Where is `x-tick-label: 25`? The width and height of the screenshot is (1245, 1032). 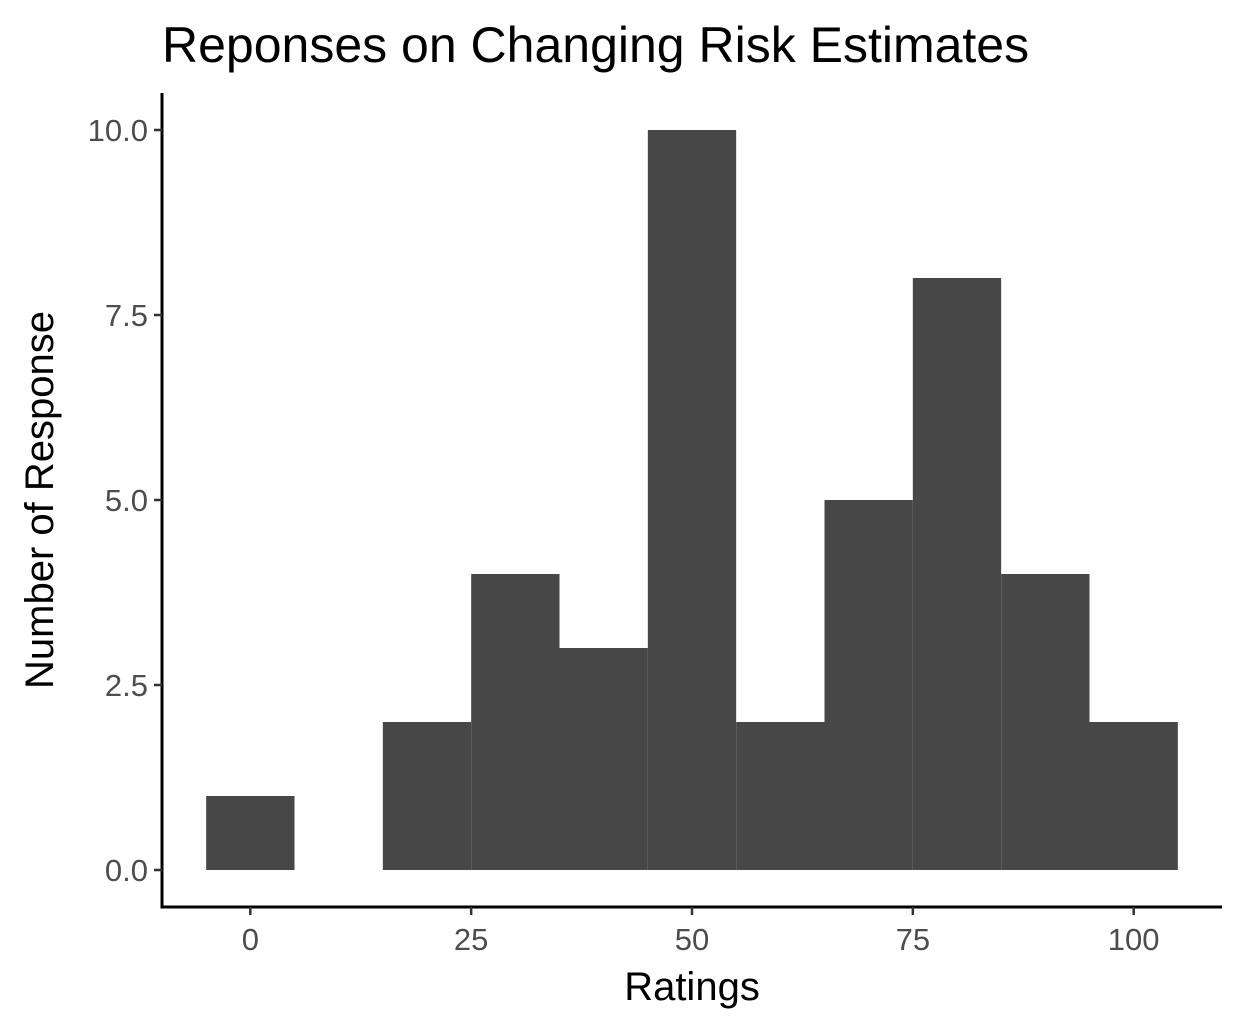
x-tick-label: 25 is located at coordinates (471, 939).